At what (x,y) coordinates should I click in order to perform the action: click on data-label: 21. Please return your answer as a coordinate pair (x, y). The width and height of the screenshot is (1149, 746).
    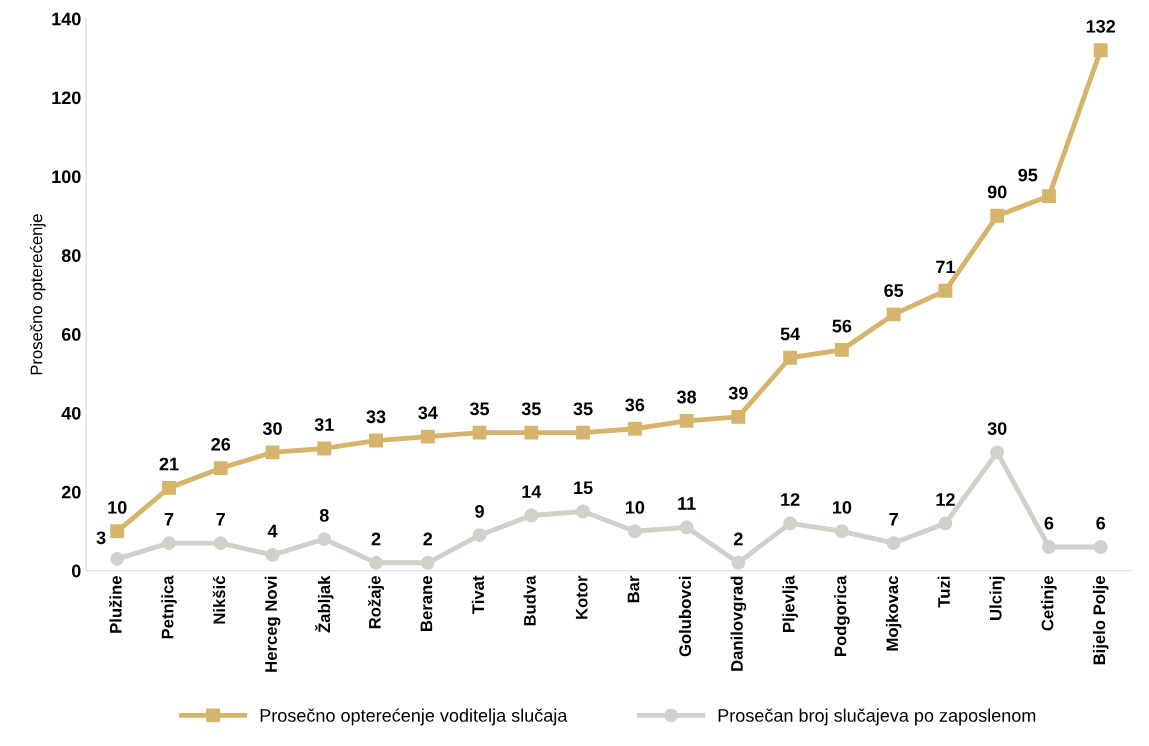
    Looking at the image, I should click on (169, 464).